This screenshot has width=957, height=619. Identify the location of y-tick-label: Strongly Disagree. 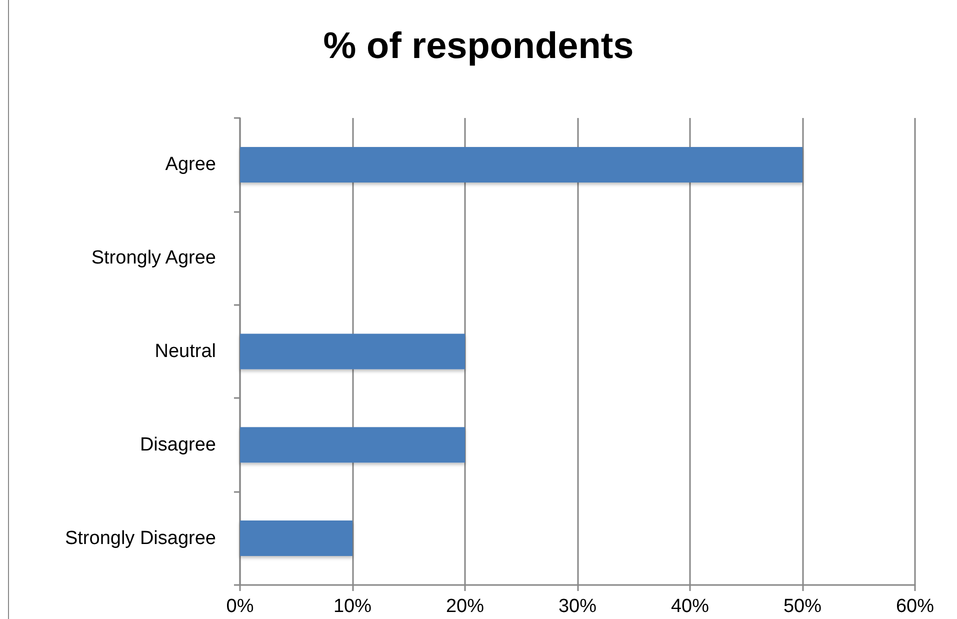
(140, 538).